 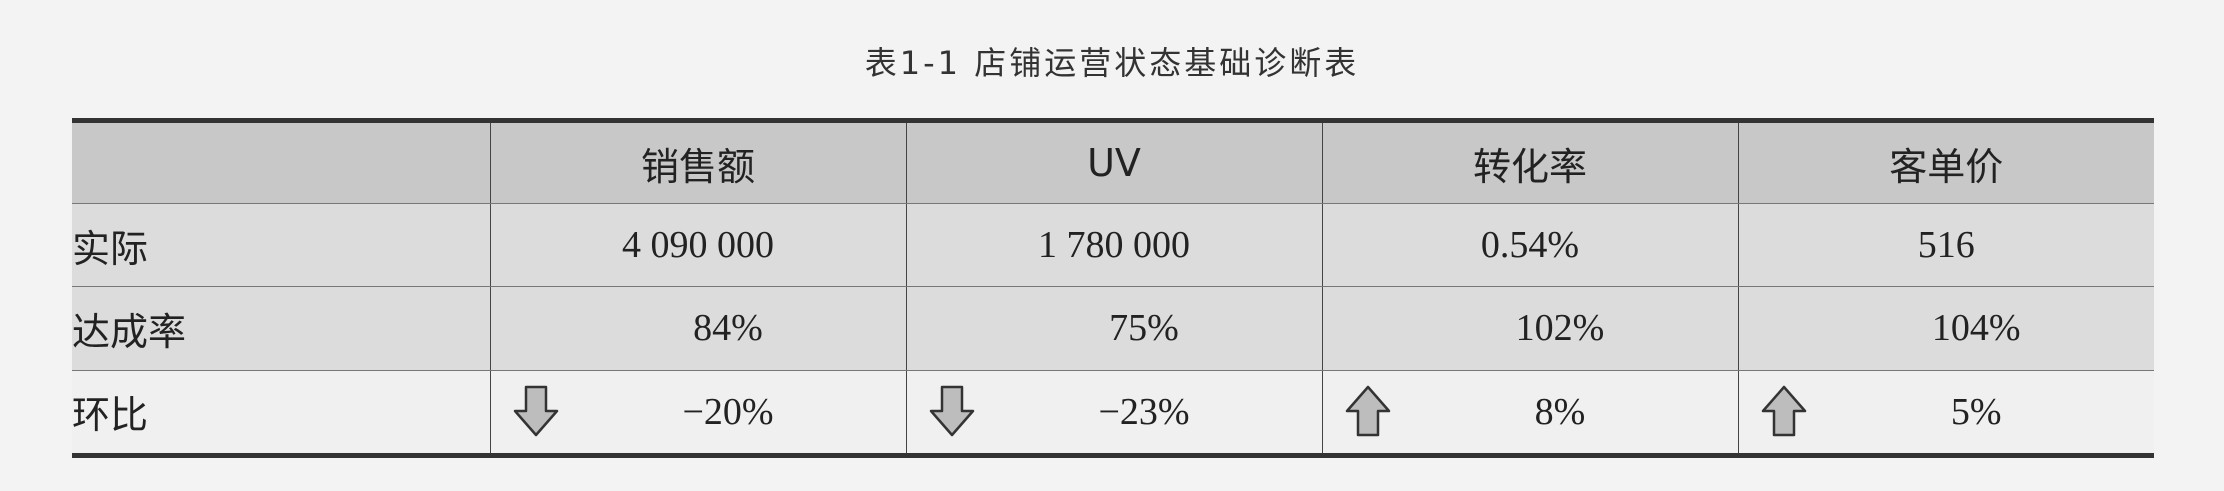 I want to click on cell-rate-avg-order: 104%, so click(x=1945, y=328).